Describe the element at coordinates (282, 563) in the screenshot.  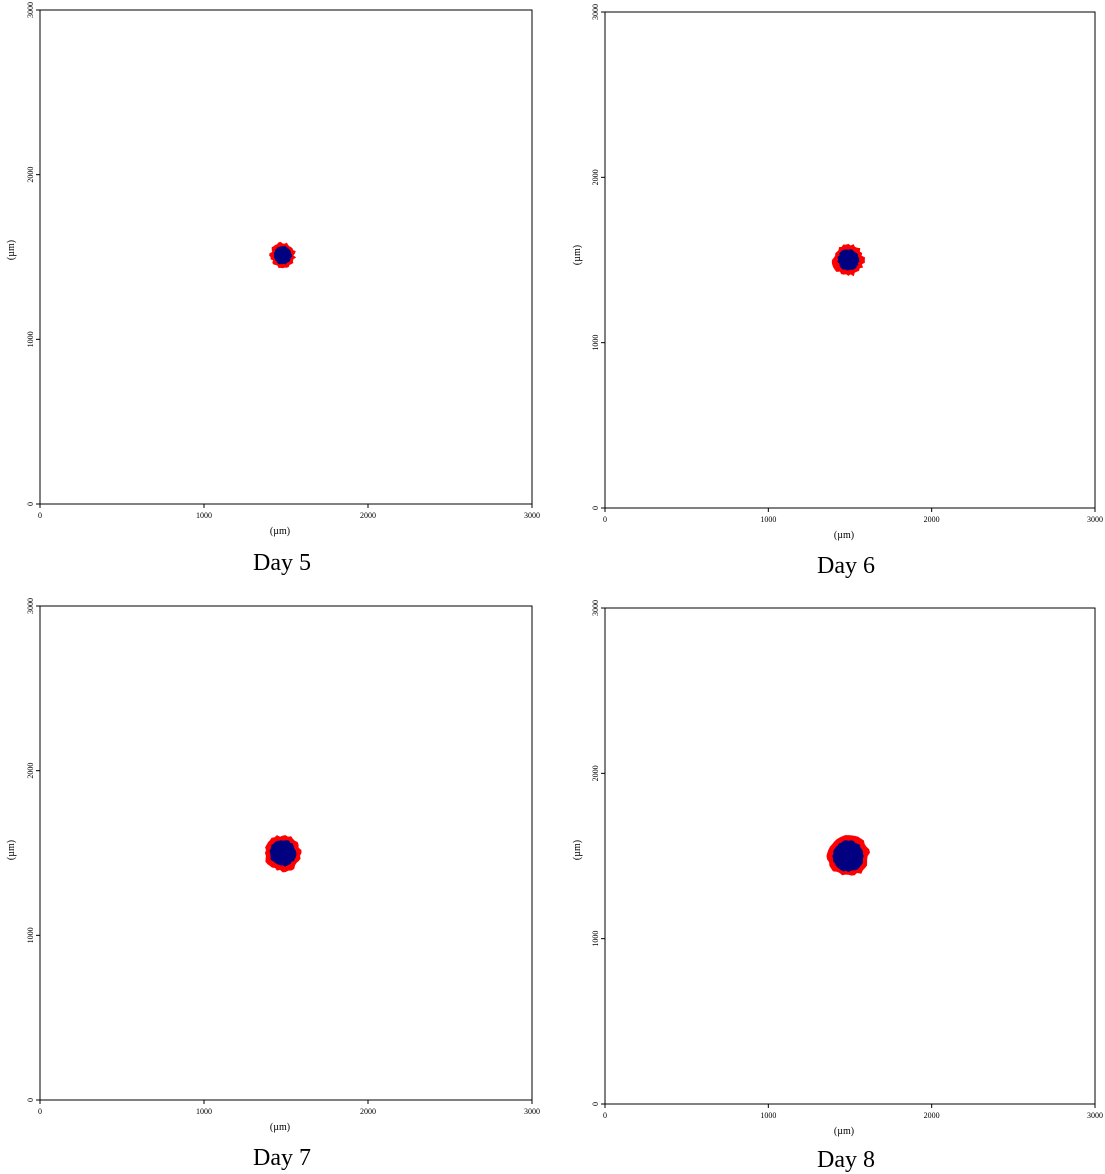
I see `panel-caption: Day 5` at that location.